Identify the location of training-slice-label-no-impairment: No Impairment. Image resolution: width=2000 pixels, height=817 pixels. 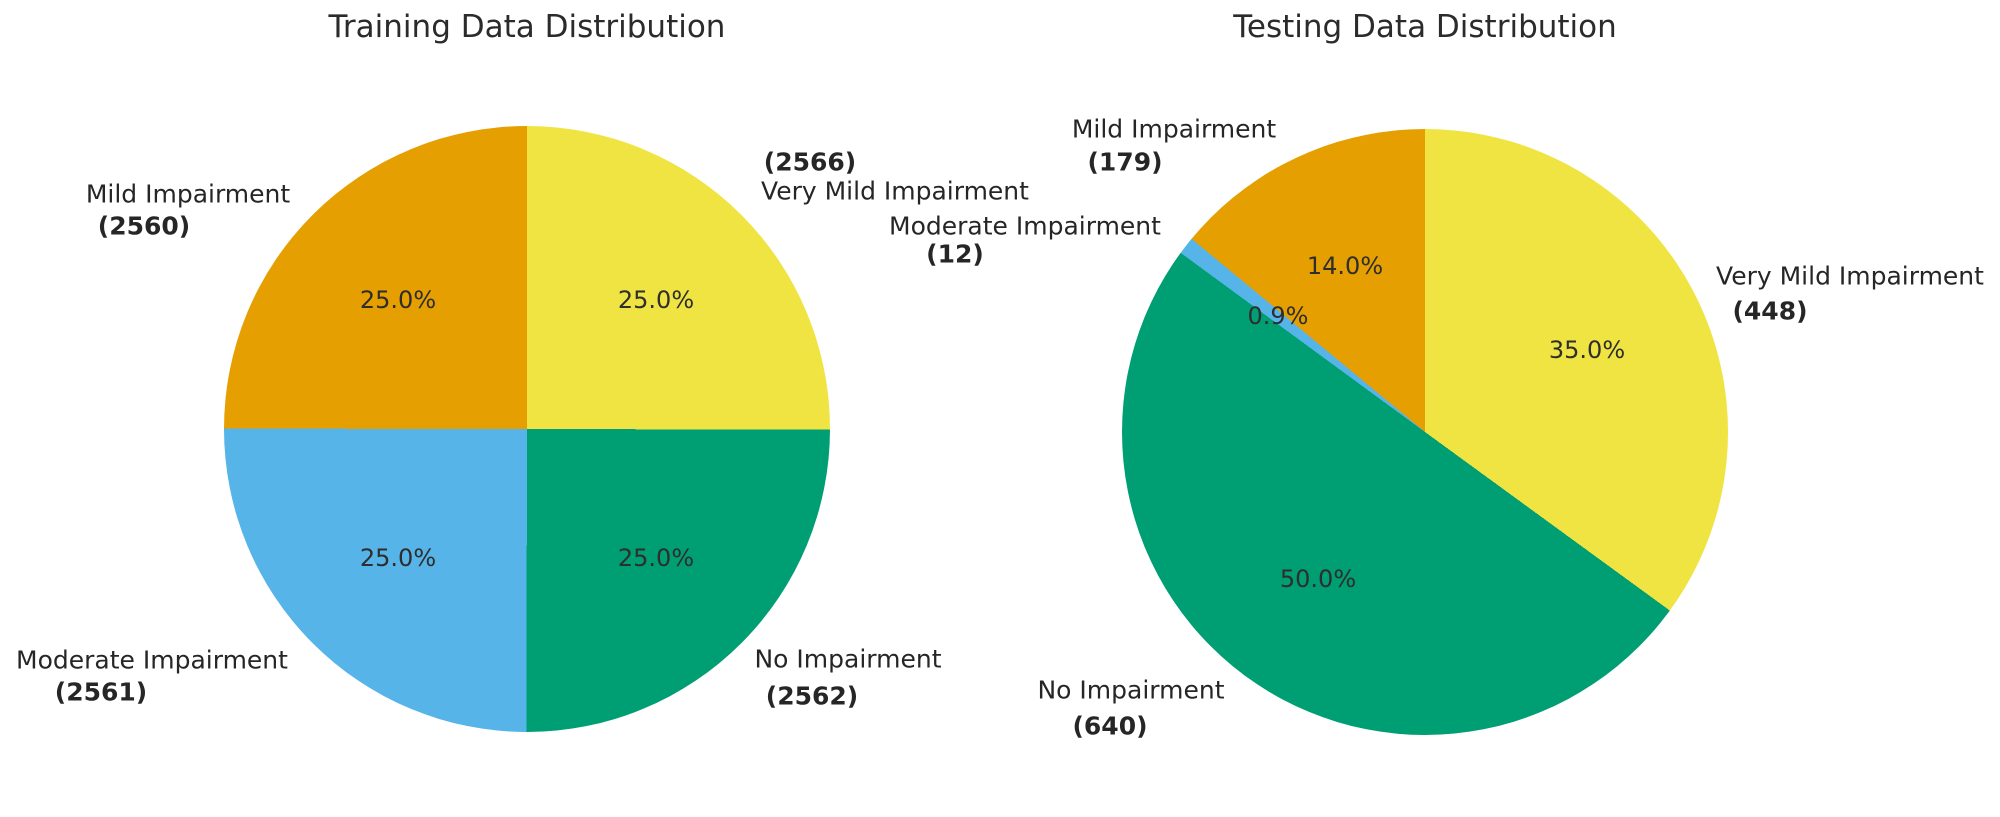
(848, 659).